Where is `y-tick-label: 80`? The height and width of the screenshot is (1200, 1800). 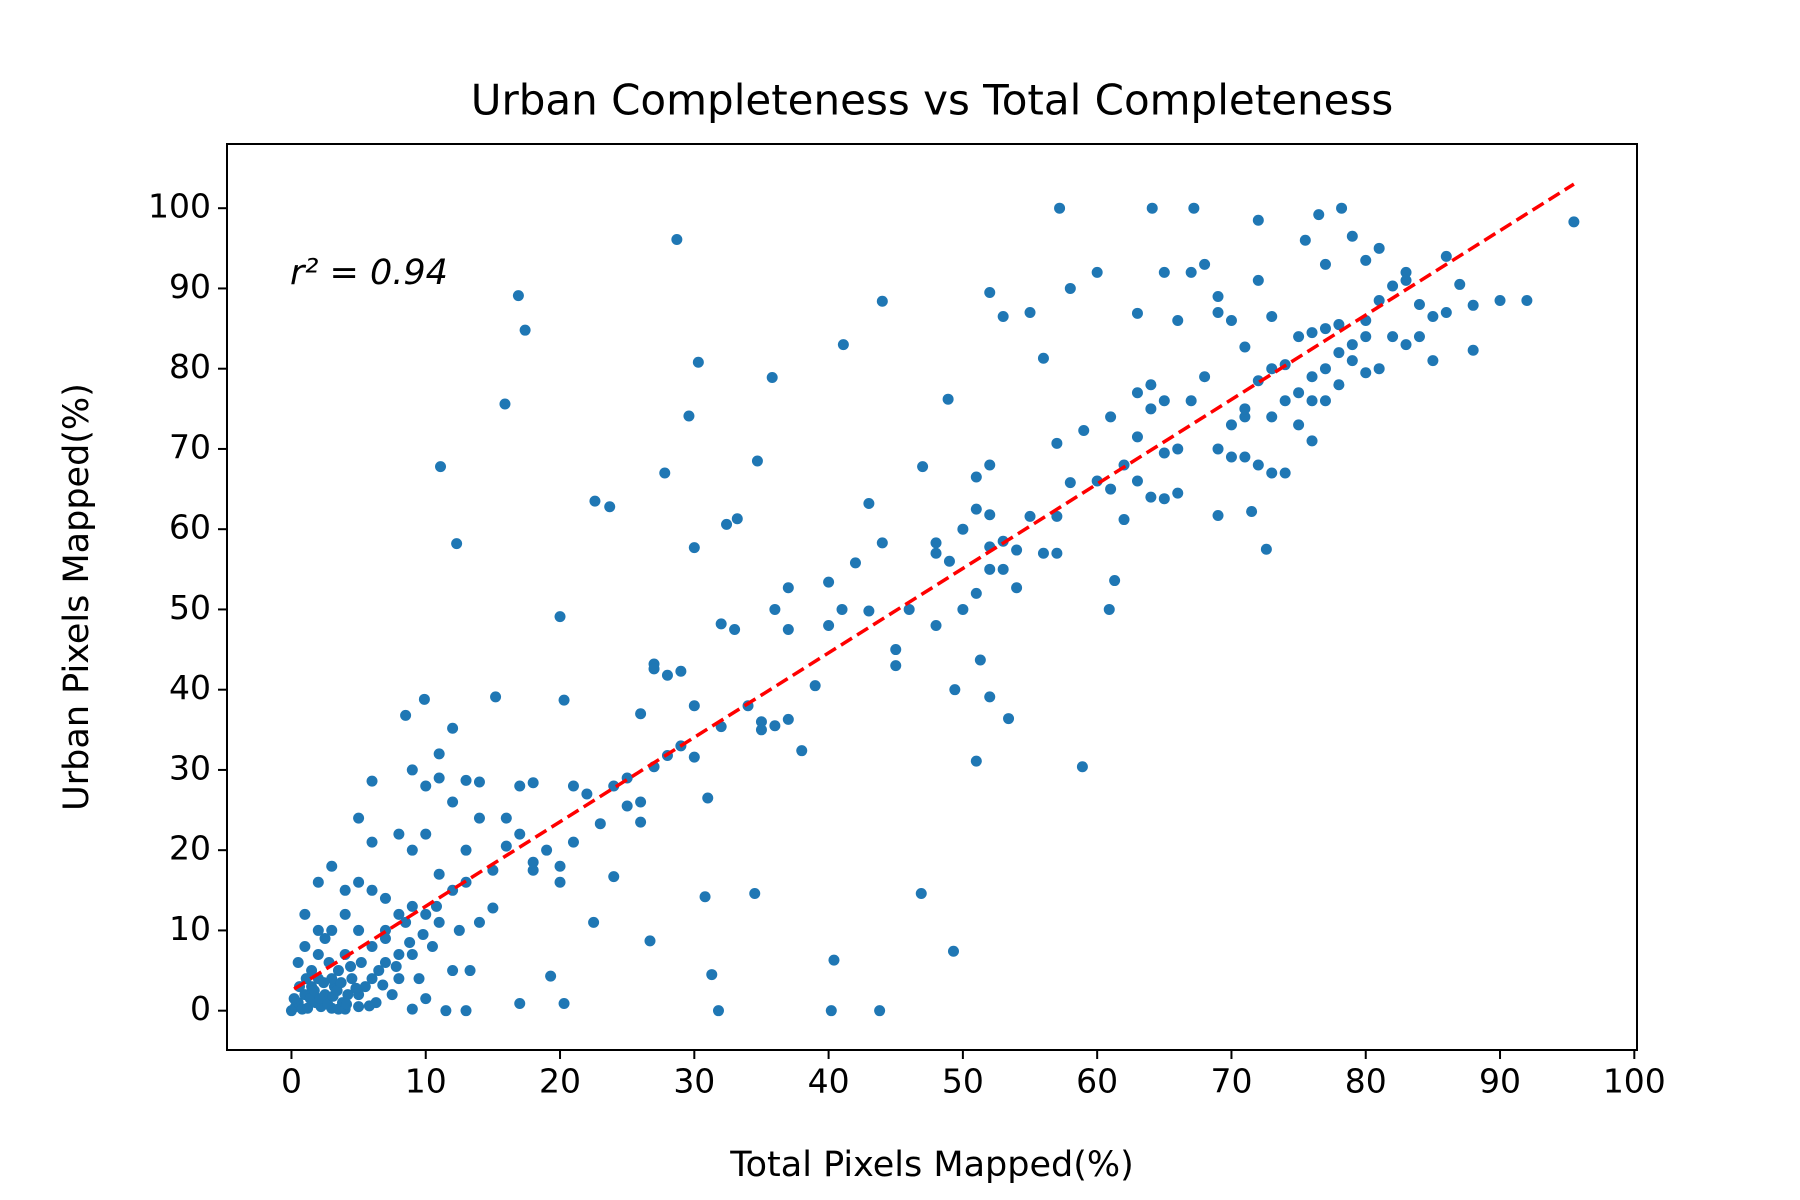 y-tick-label: 80 is located at coordinates (190, 366).